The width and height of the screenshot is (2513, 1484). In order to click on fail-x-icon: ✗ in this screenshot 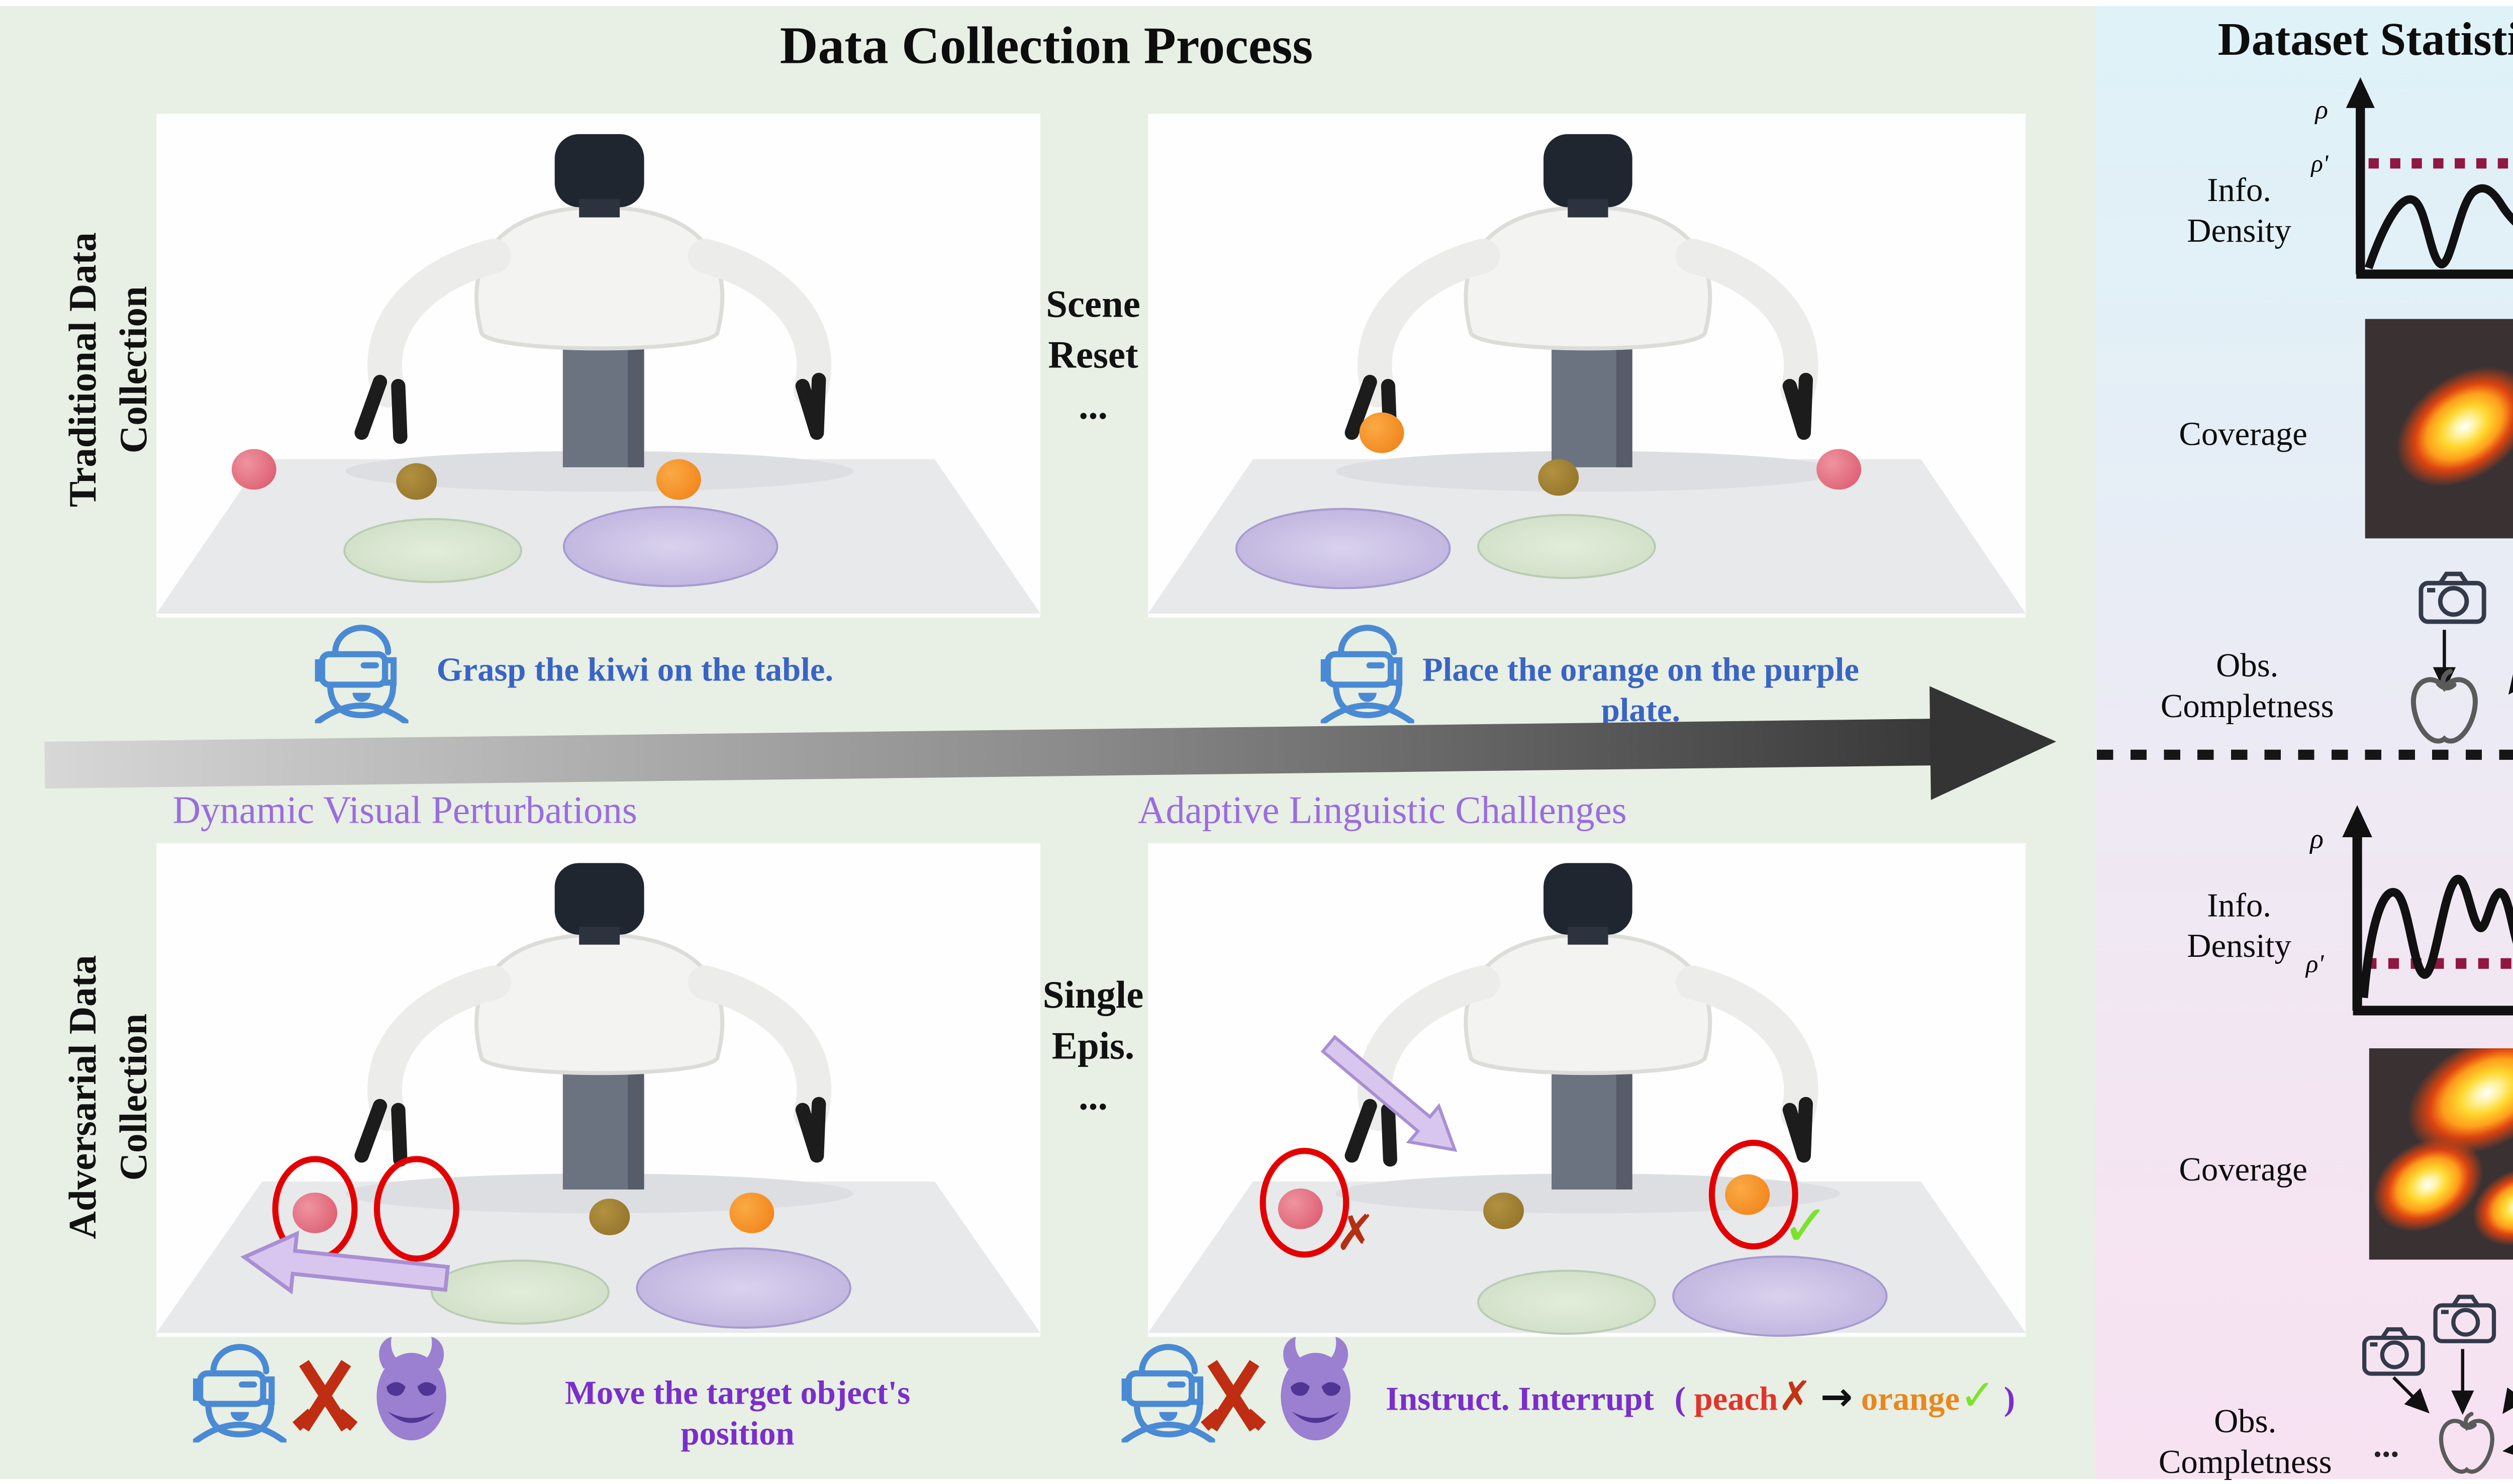, I will do `click(1795, 1396)`.